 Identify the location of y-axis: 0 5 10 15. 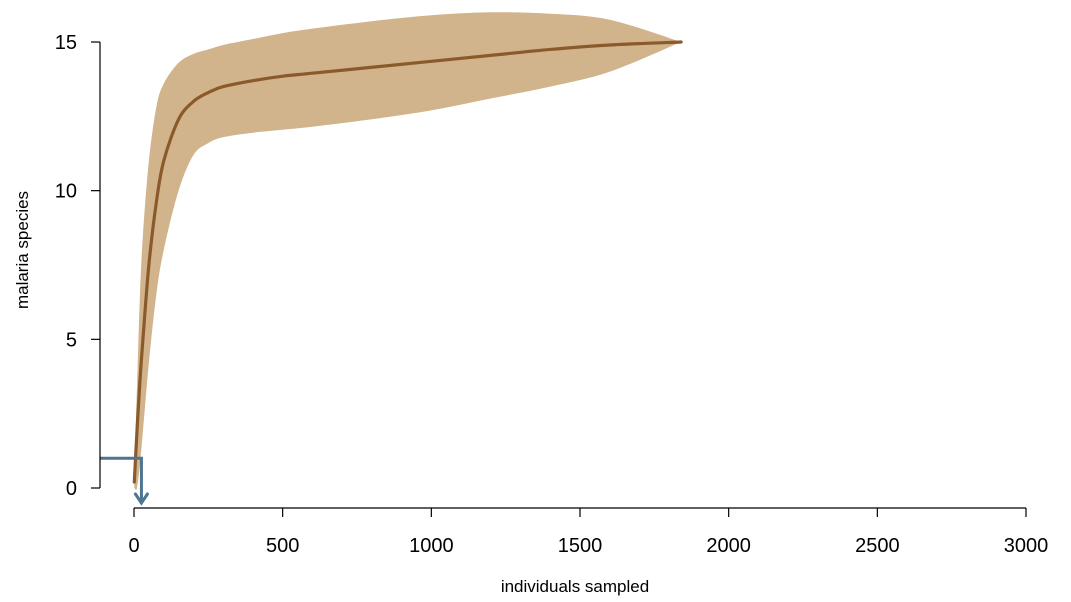
(78, 266).